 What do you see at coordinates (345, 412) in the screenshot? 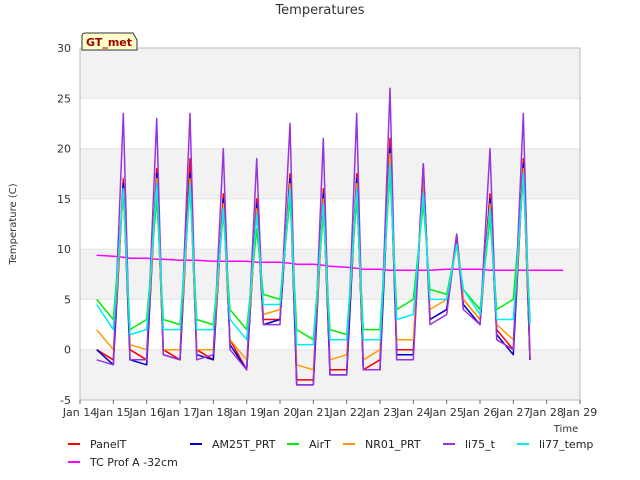
I see `x-tick-label: Jan 22` at bounding box center [345, 412].